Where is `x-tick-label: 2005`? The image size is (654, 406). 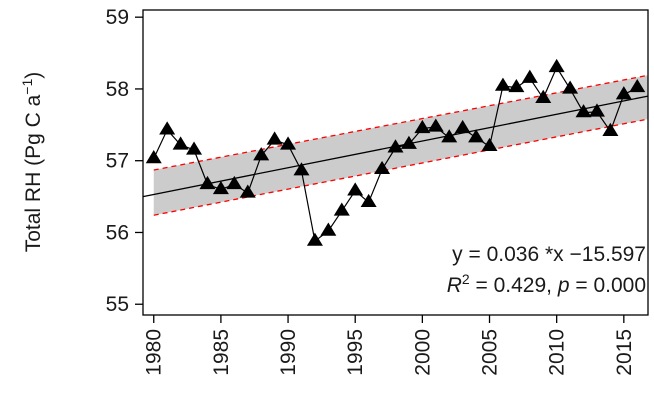 x-tick-label: 2005 is located at coordinates (490, 352).